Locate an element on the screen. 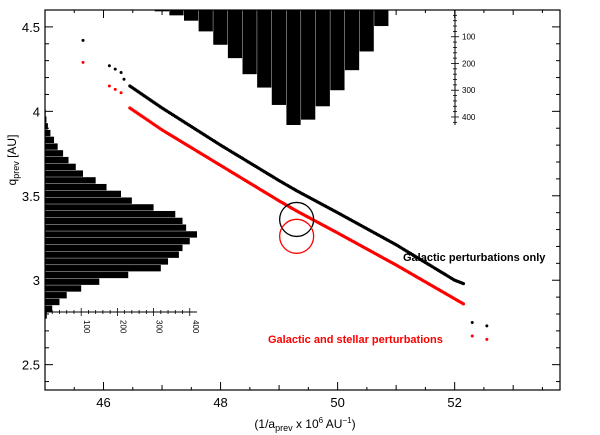 The width and height of the screenshot is (600, 435). annotation-red: Galactic and stellar perturbations is located at coordinates (355, 340).